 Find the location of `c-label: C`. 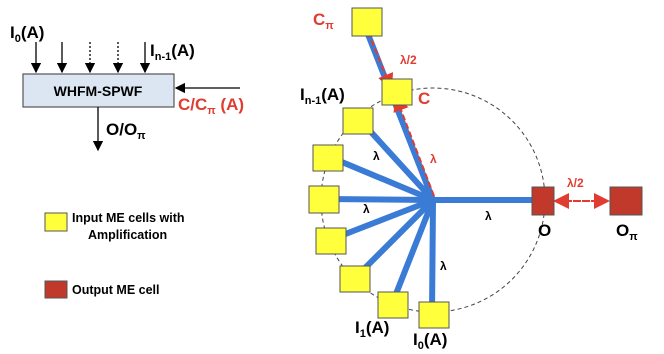

c-label: C is located at coordinates (424, 98).